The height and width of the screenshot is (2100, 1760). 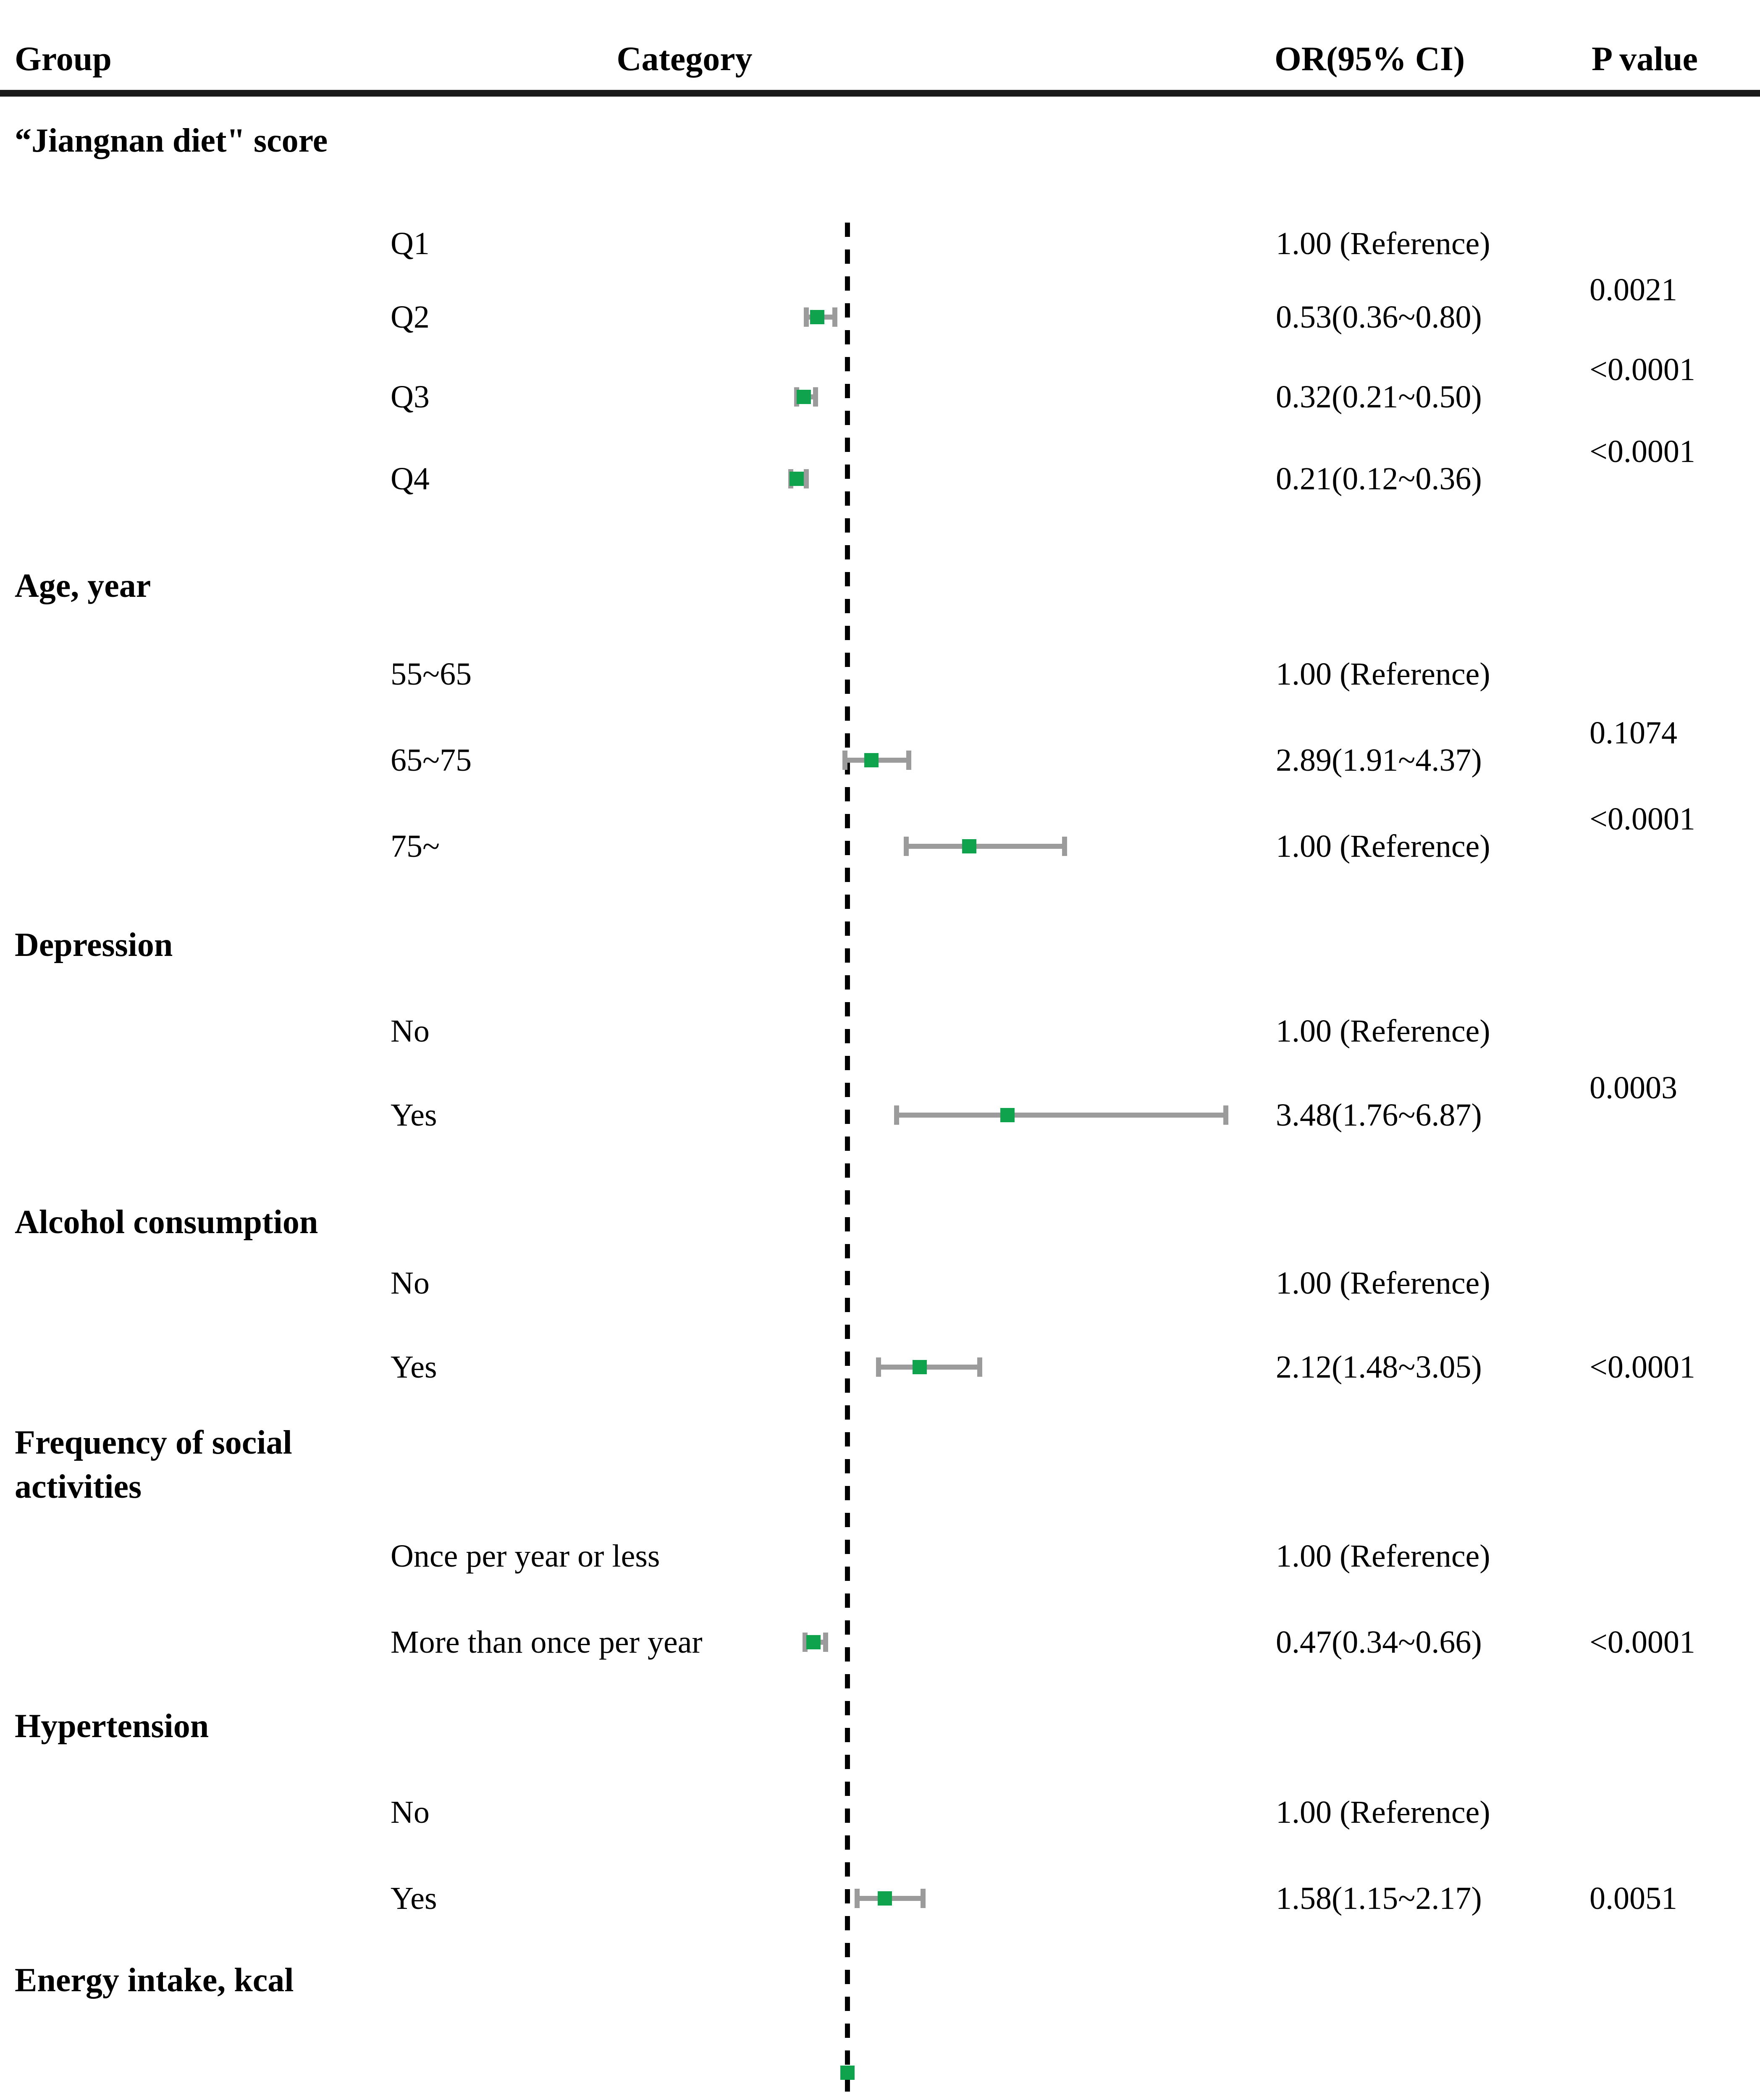 I want to click on category-label: 75~, so click(x=415, y=846).